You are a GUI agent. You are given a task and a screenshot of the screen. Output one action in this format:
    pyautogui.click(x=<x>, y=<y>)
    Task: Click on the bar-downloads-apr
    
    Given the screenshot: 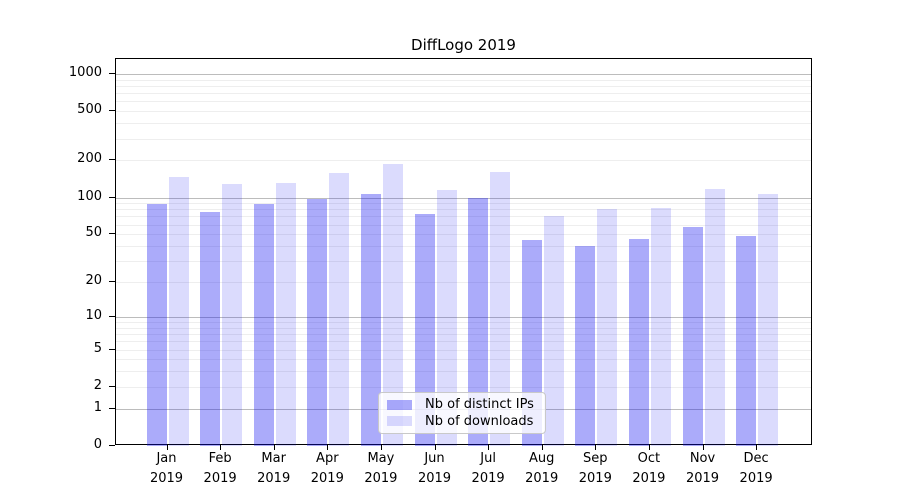 What is the action you would take?
    pyautogui.click(x=339, y=309)
    